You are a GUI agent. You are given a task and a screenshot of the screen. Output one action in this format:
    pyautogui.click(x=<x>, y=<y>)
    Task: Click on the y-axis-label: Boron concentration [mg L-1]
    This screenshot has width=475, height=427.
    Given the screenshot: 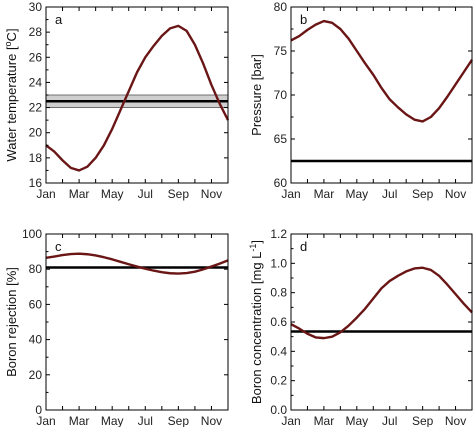 What is the action you would take?
    pyautogui.click(x=256, y=322)
    